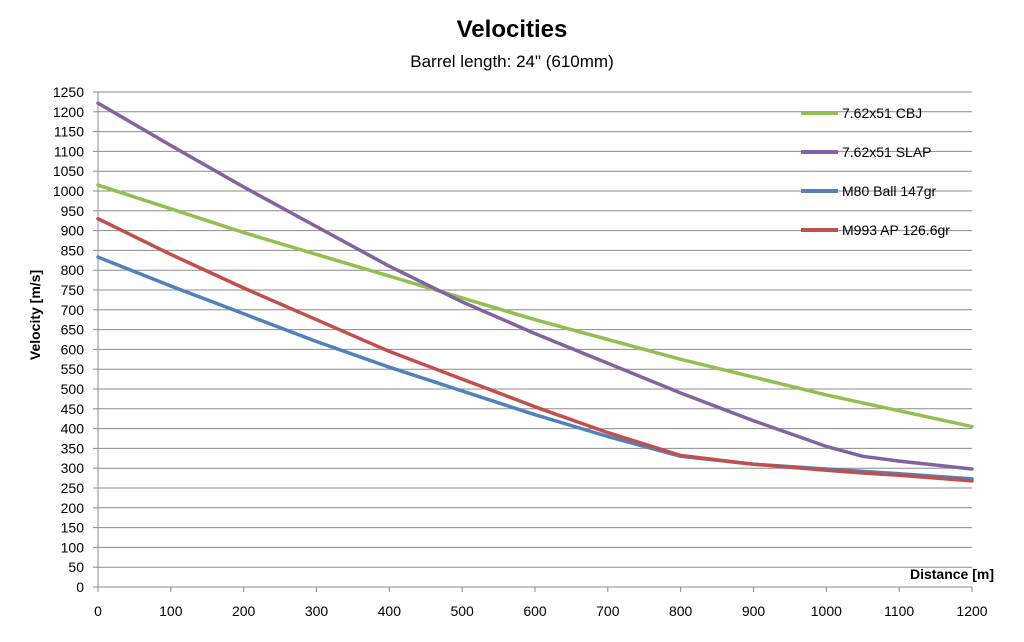 This screenshot has height=642, width=1024. What do you see at coordinates (73, 429) in the screenshot?
I see `y-tick-label: 400` at bounding box center [73, 429].